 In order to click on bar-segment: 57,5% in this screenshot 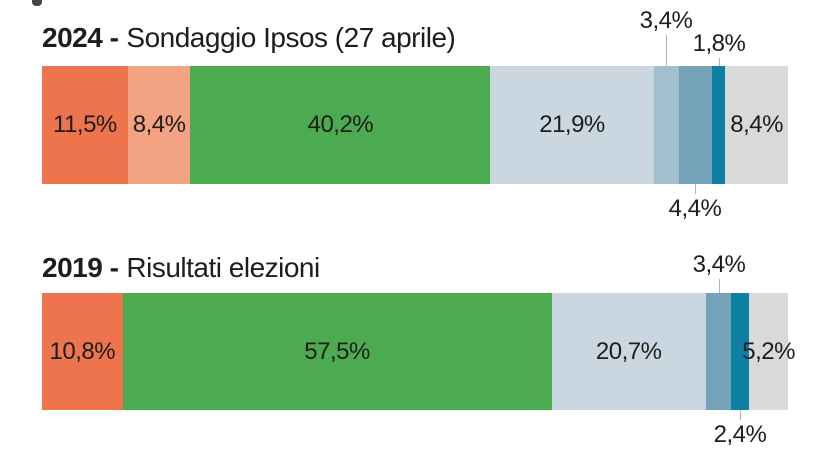, I will do `click(337, 351)`.